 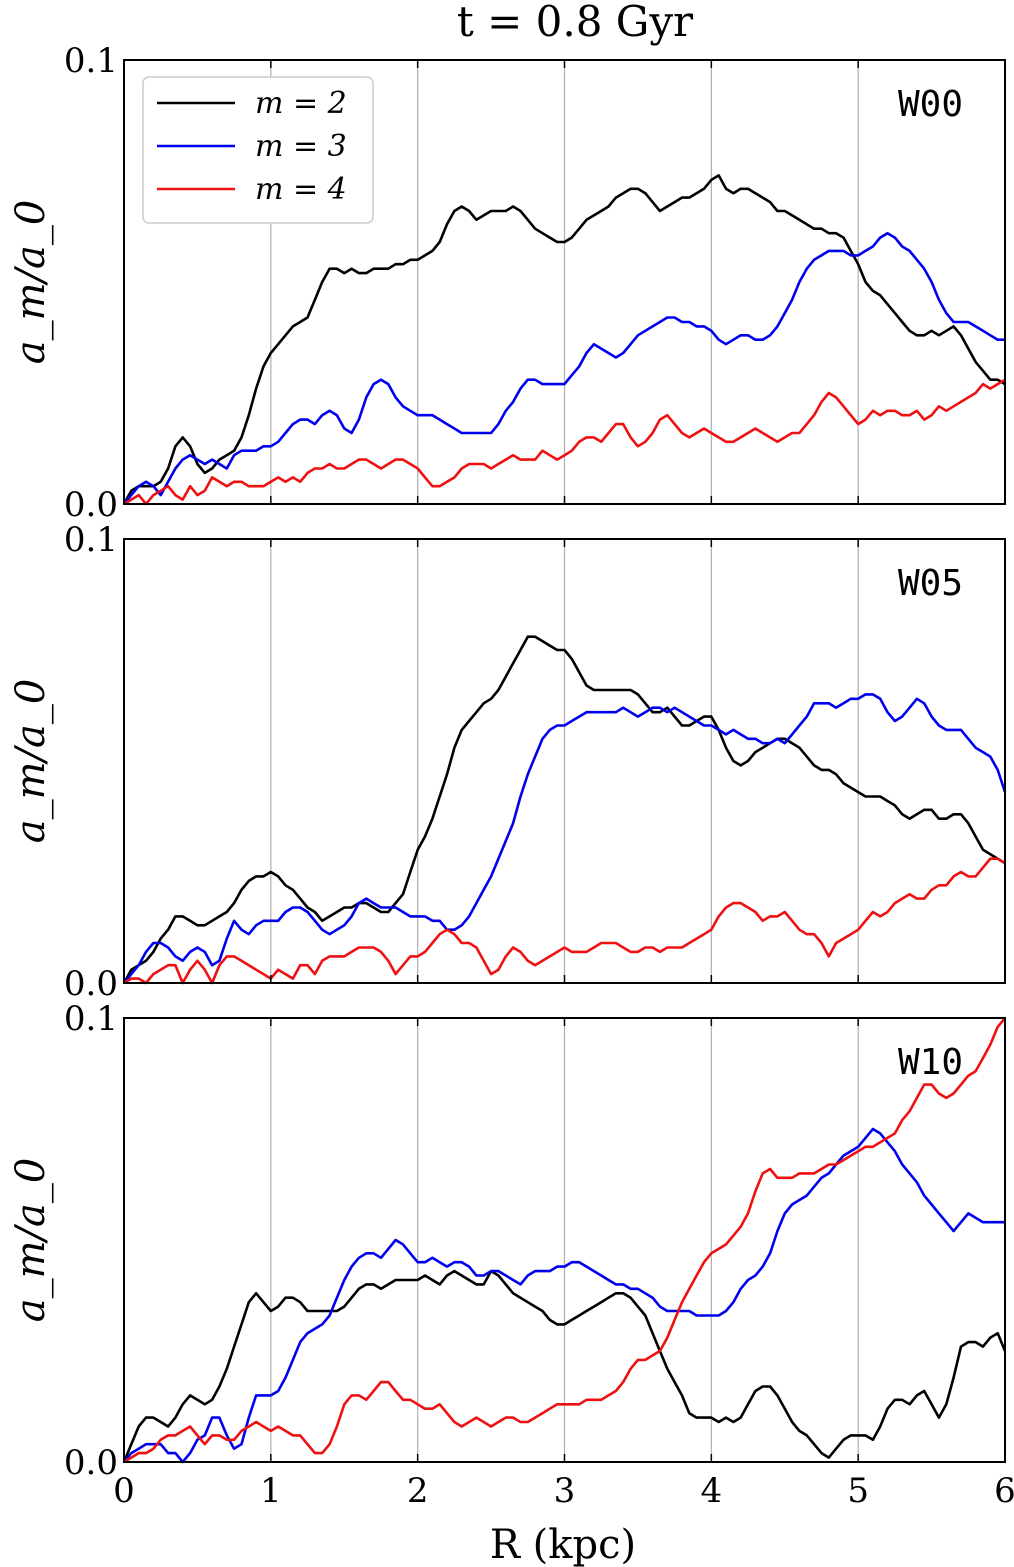 I want to click on x-tick-label: 5, so click(x=858, y=1491).